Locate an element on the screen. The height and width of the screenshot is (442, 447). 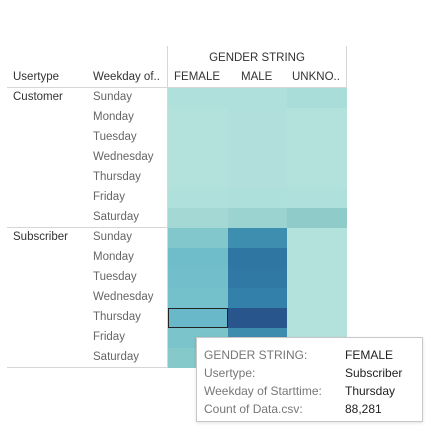
tooltip-key: Count of Data.csv: is located at coordinates (253, 409).